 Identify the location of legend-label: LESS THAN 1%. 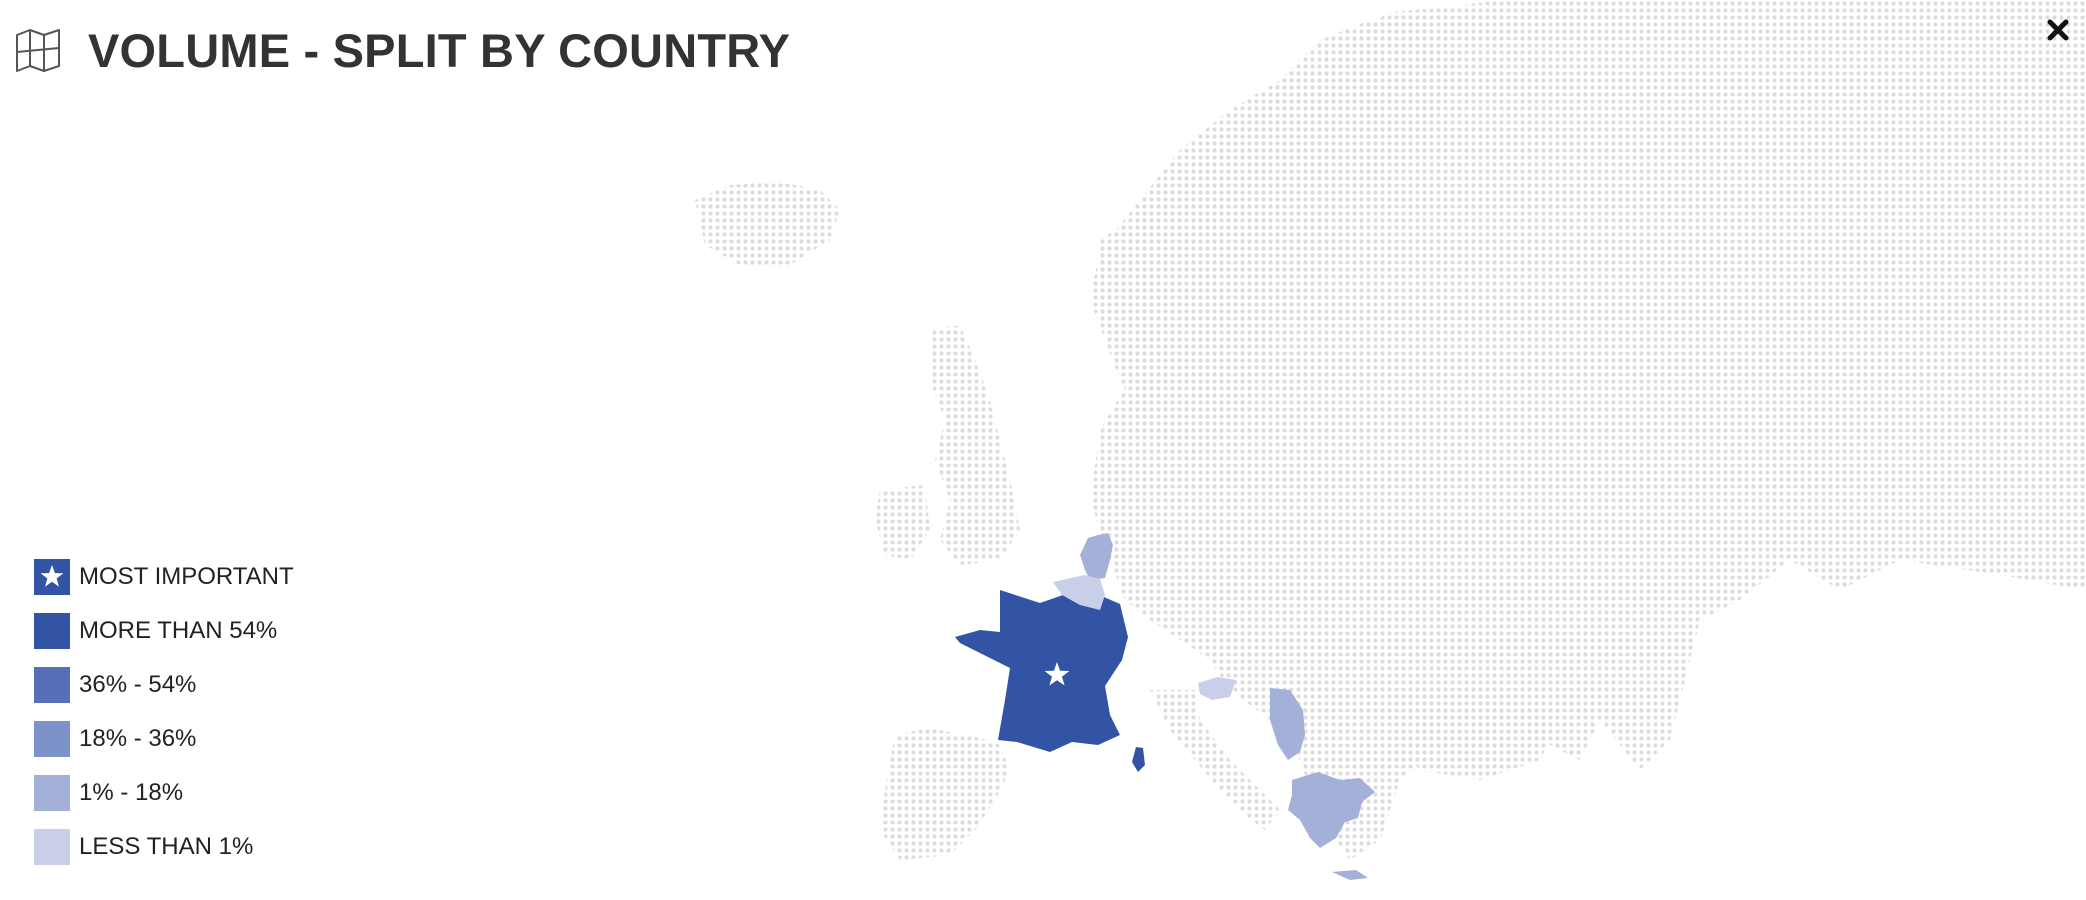
(166, 846).